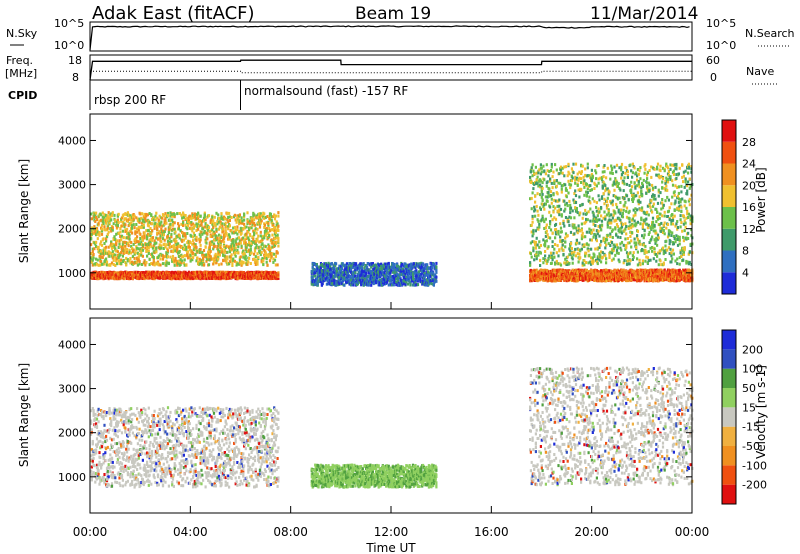  Describe the element at coordinates (173, 13) in the screenshot. I see `station-title: Adak East (fitACF)` at that location.